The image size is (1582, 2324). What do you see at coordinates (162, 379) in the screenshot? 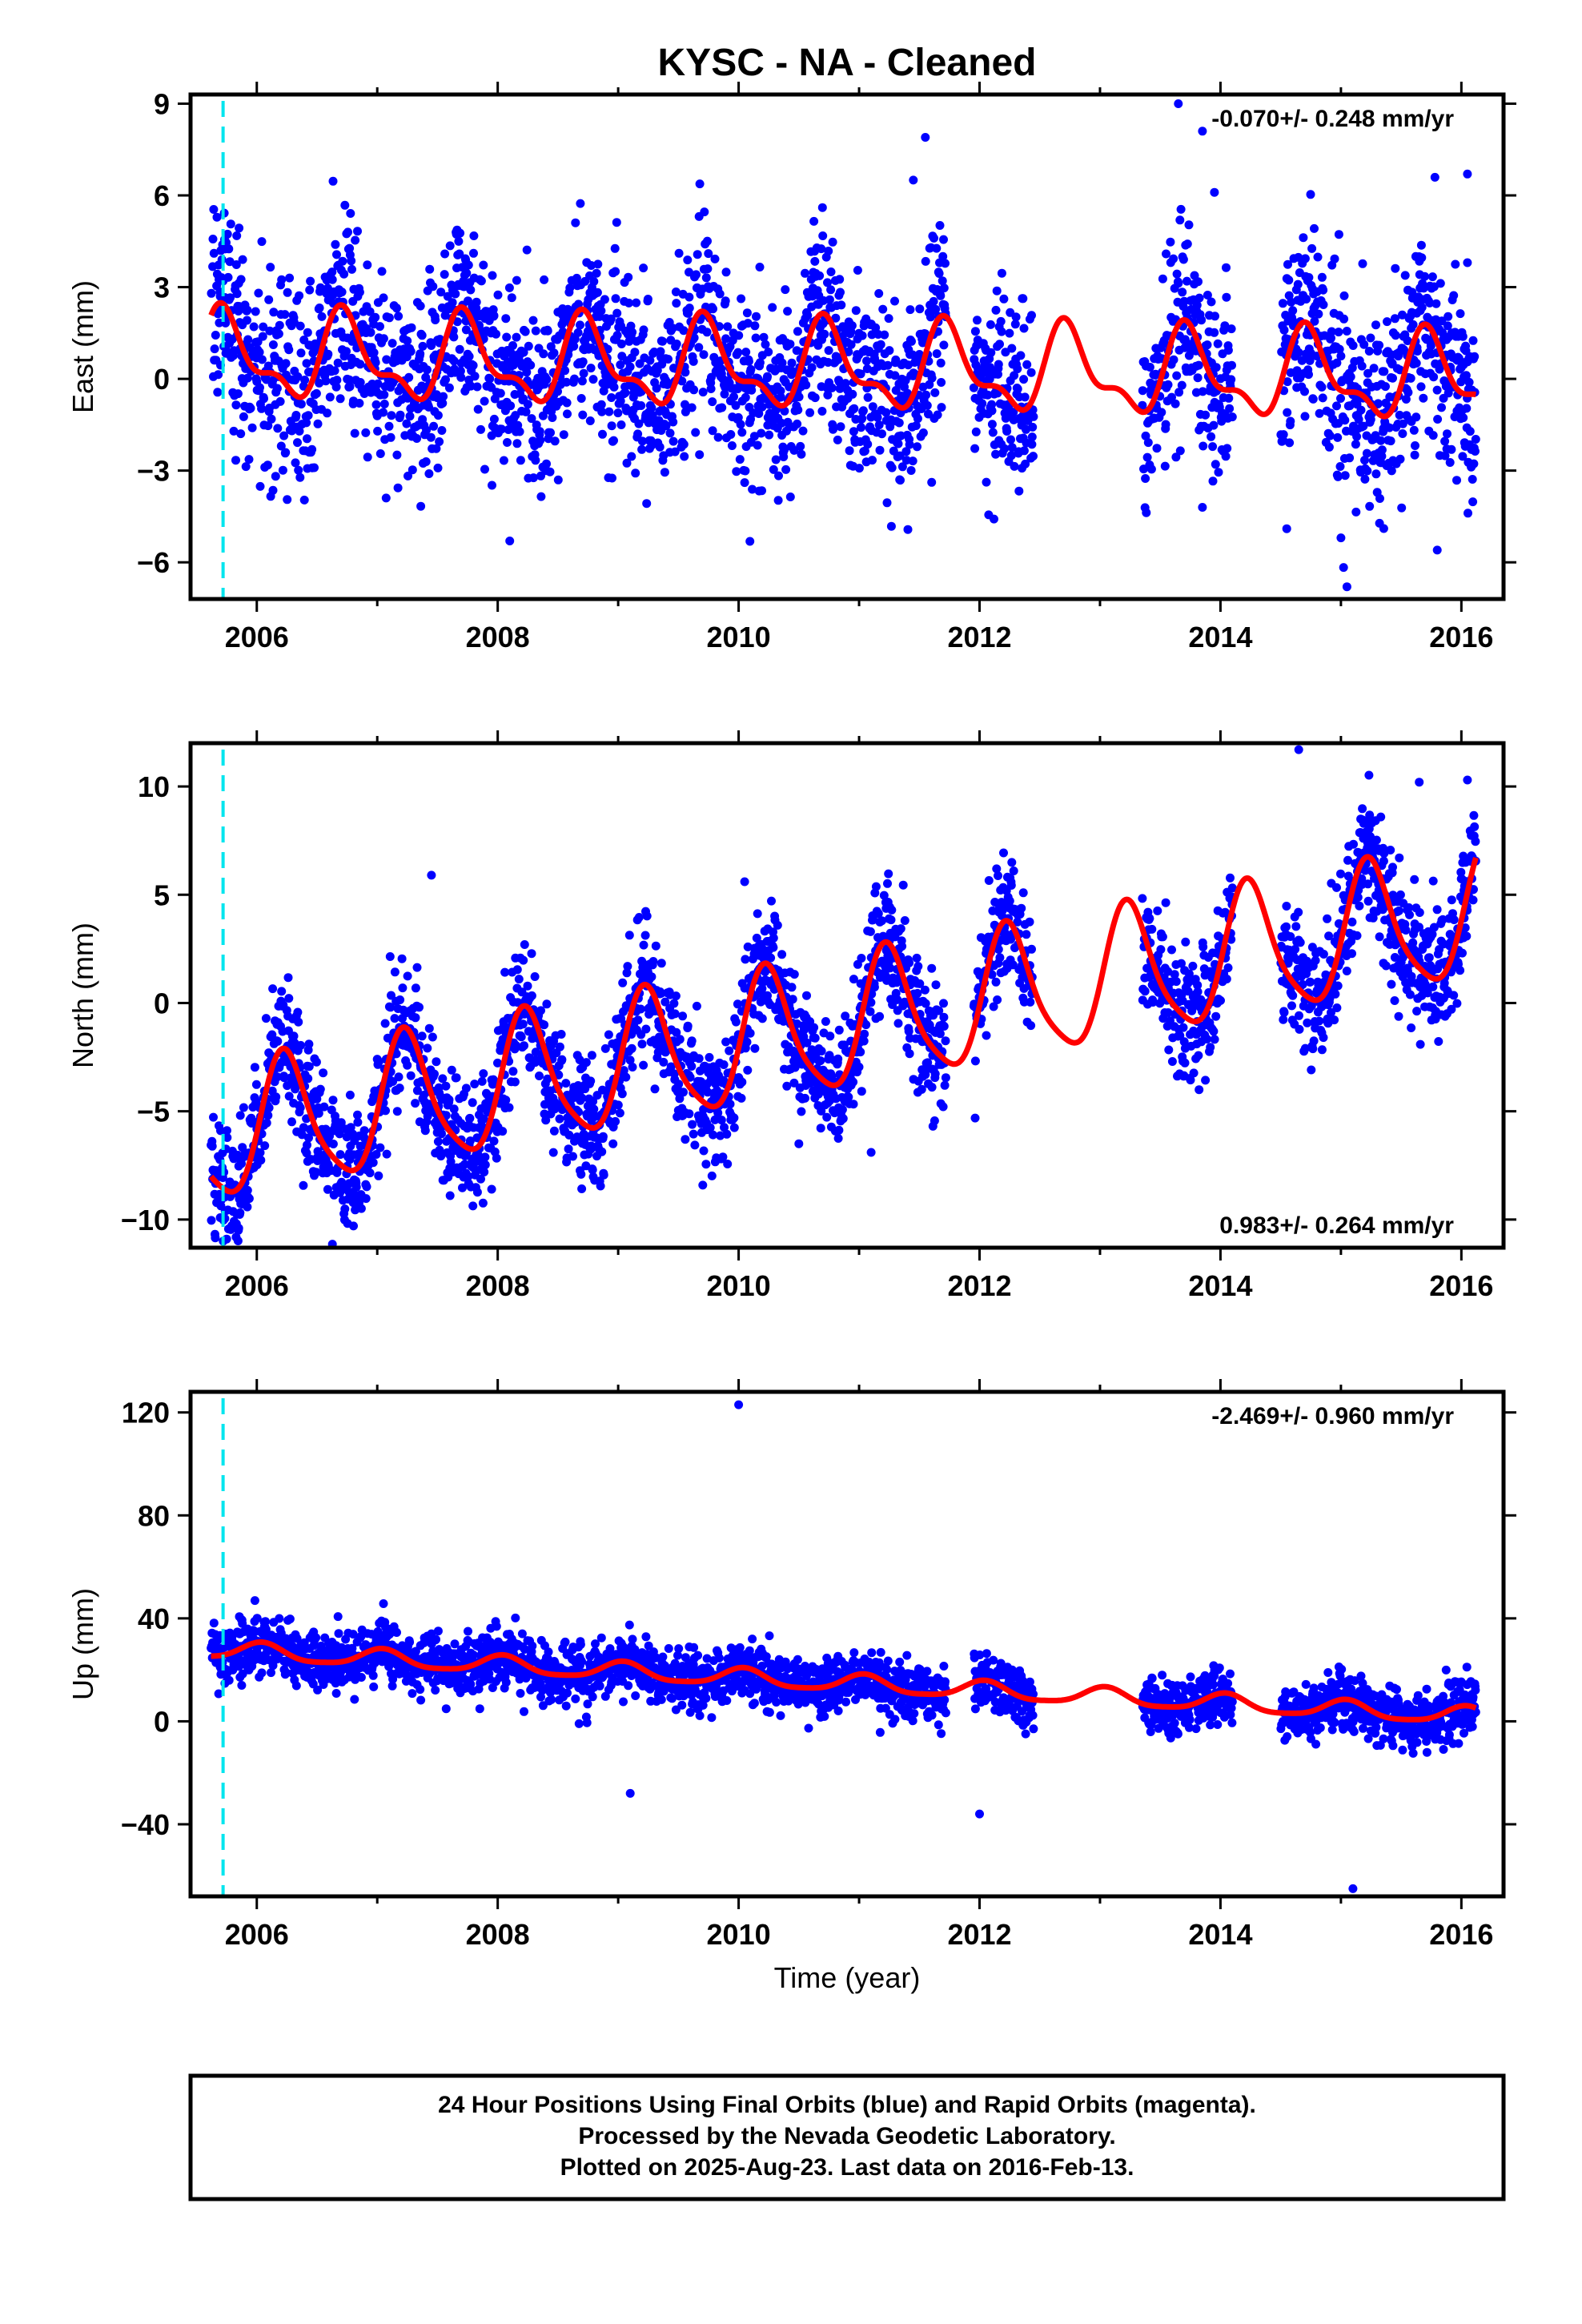
I see `y-tick-label: 0` at bounding box center [162, 379].